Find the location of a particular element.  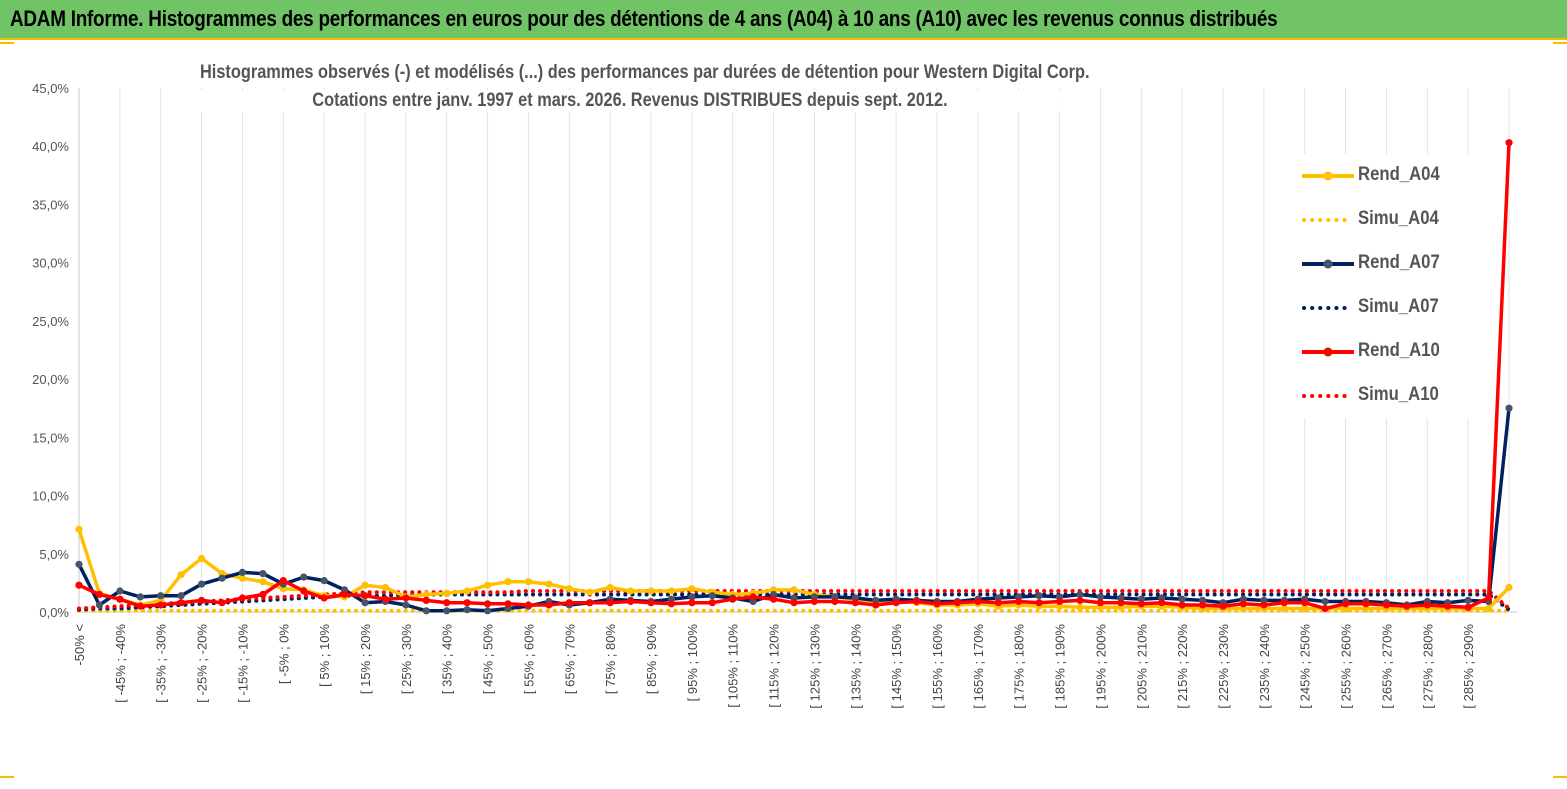

legend-item: Rend_A07 is located at coordinates (1385, 264).